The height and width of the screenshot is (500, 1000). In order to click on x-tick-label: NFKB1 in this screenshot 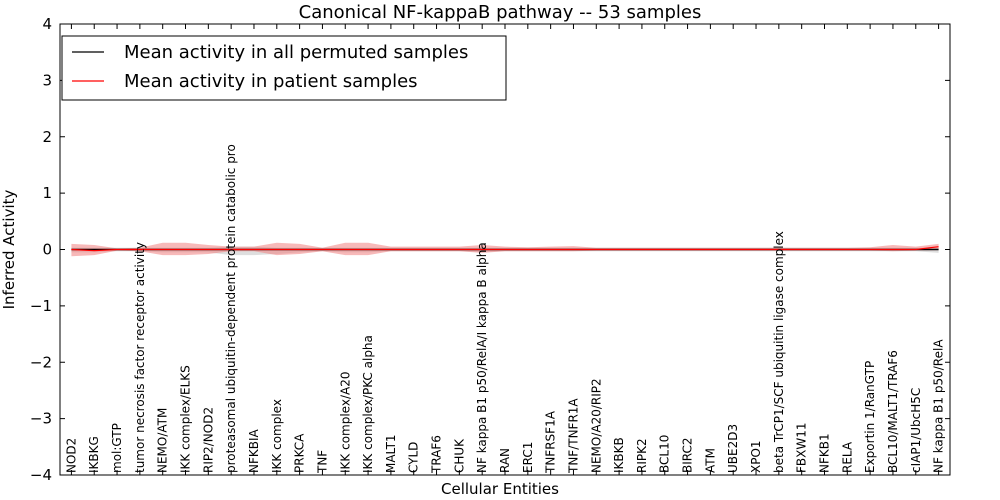, I will do `click(824, 453)`.